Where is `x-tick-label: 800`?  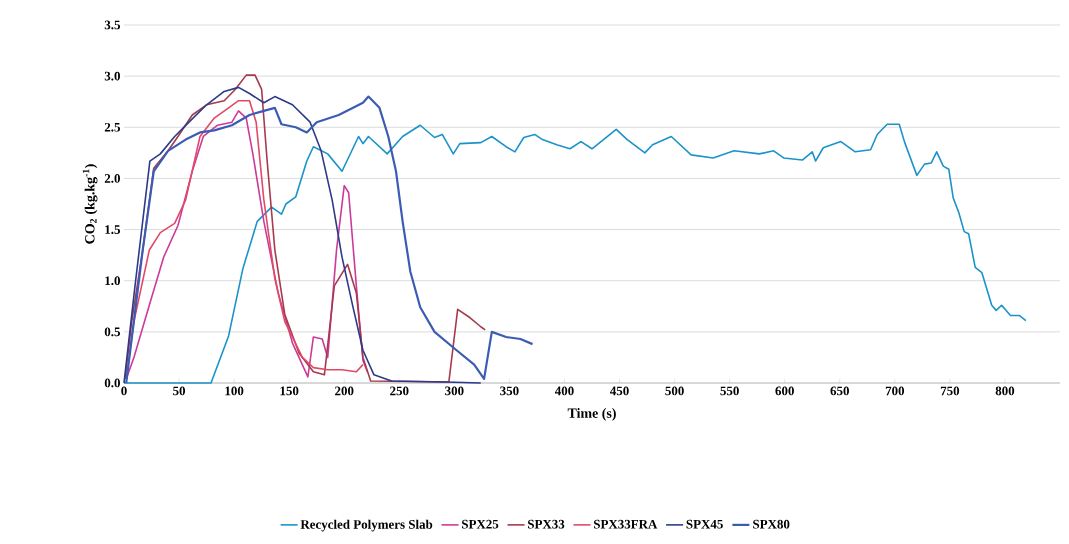
x-tick-label: 800 is located at coordinates (1005, 391).